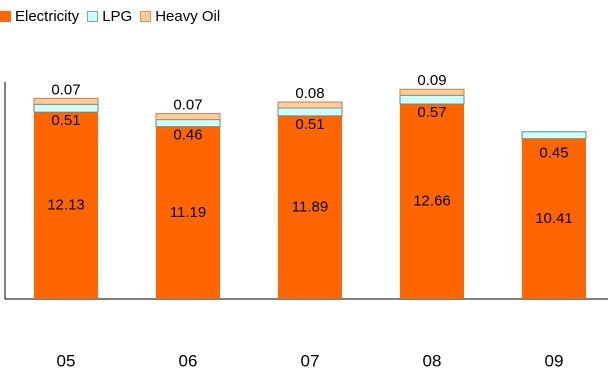 The image size is (610, 378). I want to click on data-label-electricity-06: 11.19, so click(188, 212).